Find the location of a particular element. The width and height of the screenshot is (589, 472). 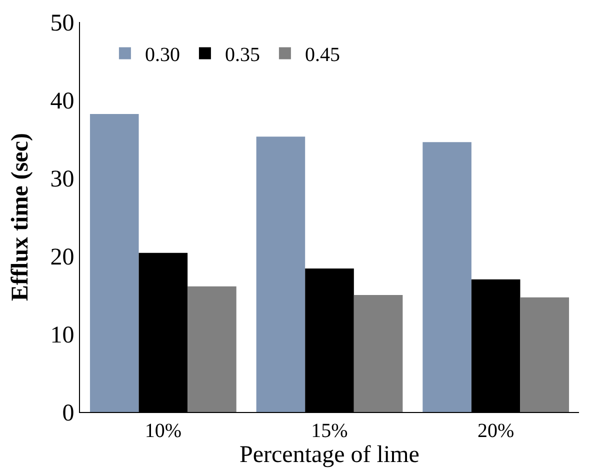

y-tick-label: 0 is located at coordinates (68, 413).